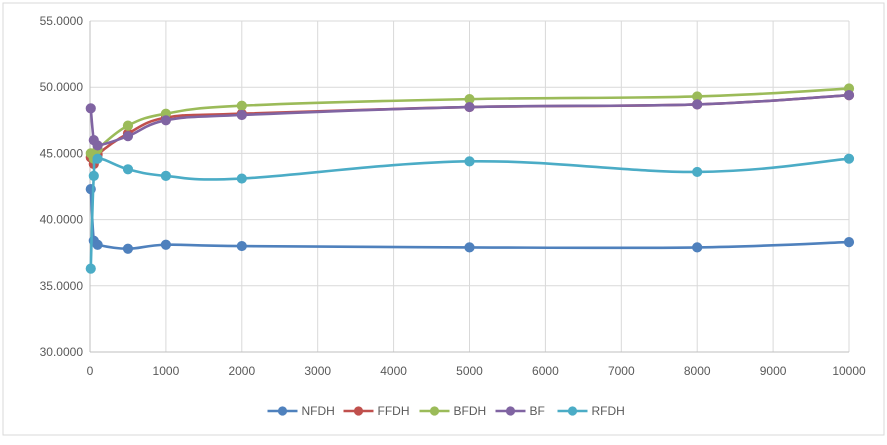 The width and height of the screenshot is (887, 445). What do you see at coordinates (591, 411) in the screenshot?
I see `legend-item-rfdh: RFDH` at bounding box center [591, 411].